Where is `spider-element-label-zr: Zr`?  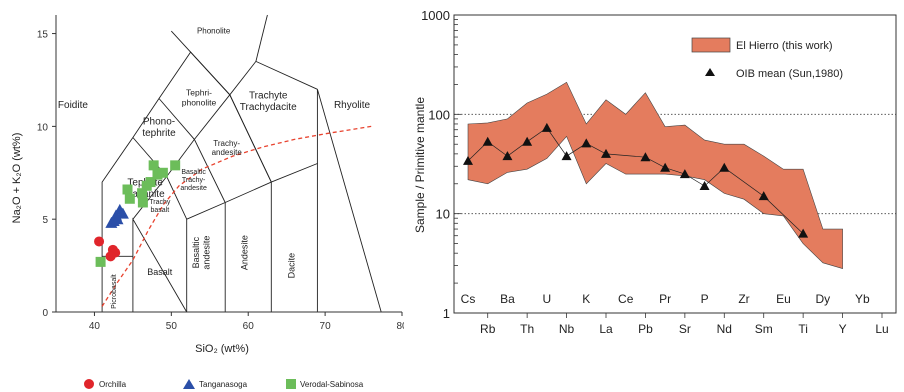
spider-element-label-zr: Zr is located at coordinates (743, 299).